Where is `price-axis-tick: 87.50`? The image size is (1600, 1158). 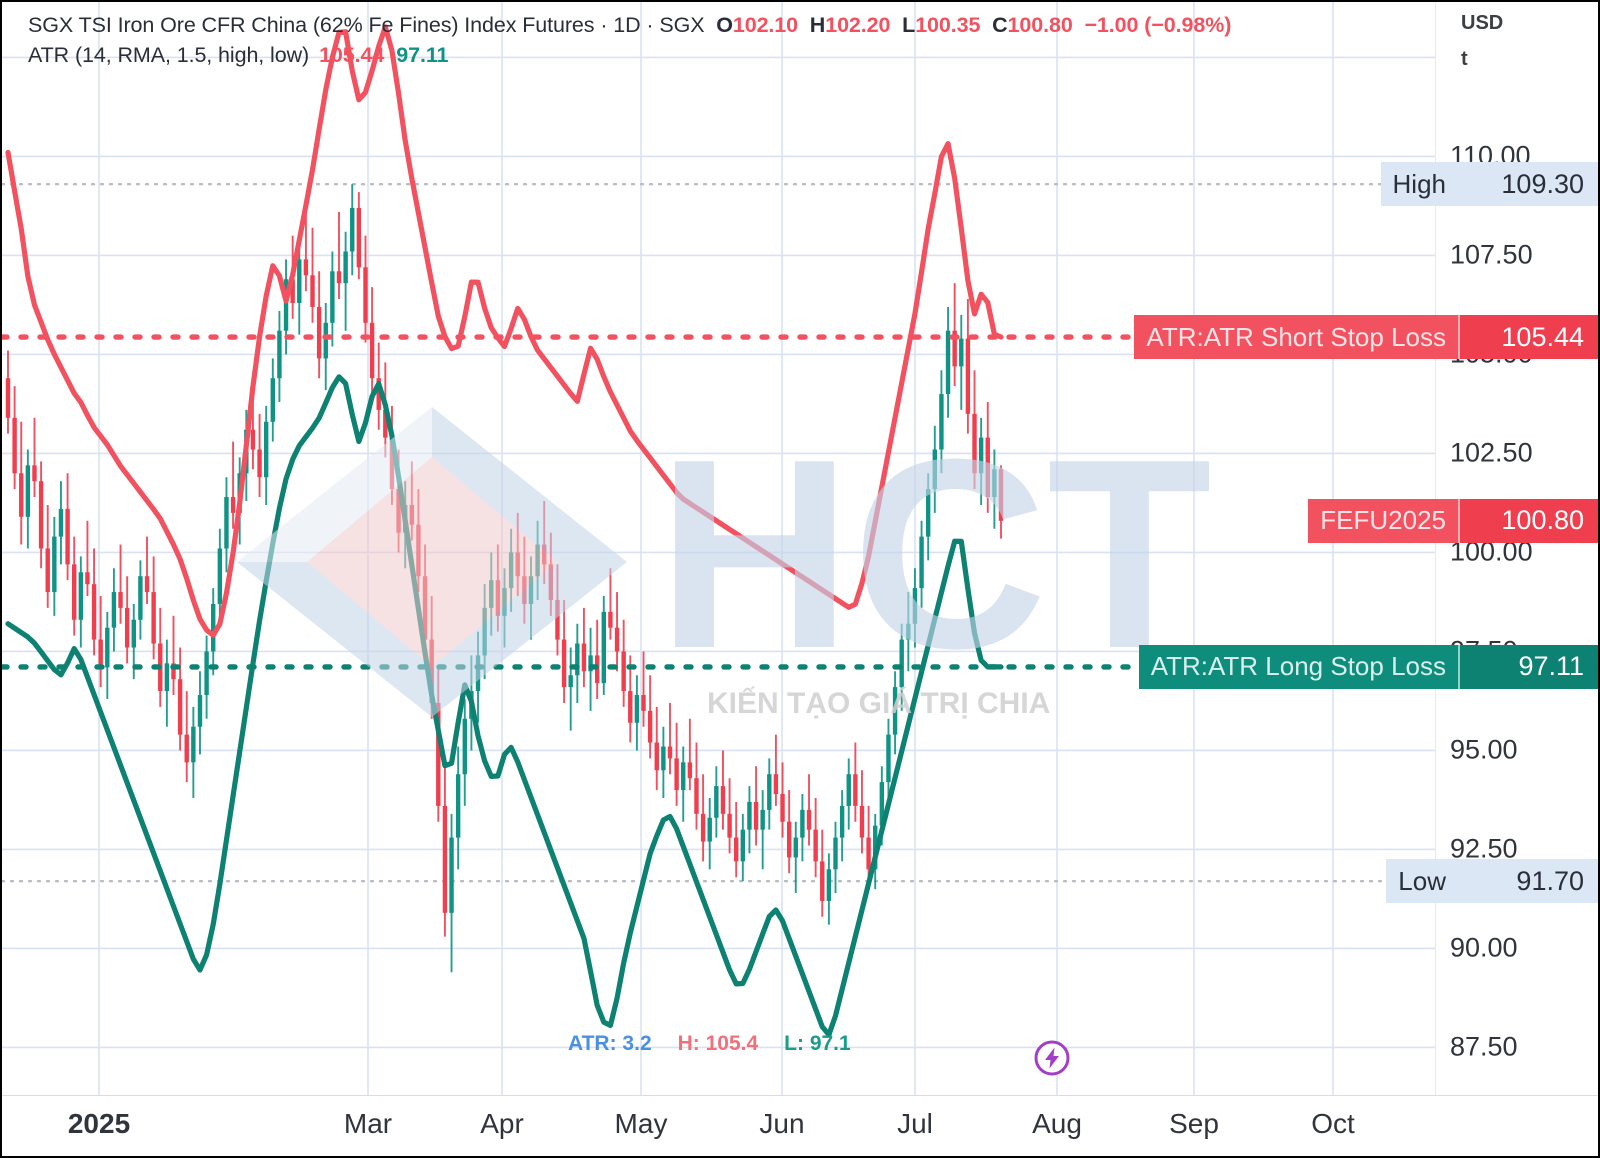
price-axis-tick: 87.50 is located at coordinates (1484, 1046).